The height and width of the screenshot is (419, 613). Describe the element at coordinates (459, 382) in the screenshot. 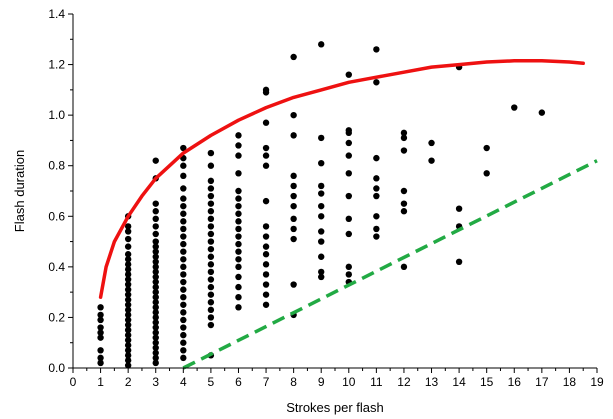

I see `x-tick-label: 14` at that location.